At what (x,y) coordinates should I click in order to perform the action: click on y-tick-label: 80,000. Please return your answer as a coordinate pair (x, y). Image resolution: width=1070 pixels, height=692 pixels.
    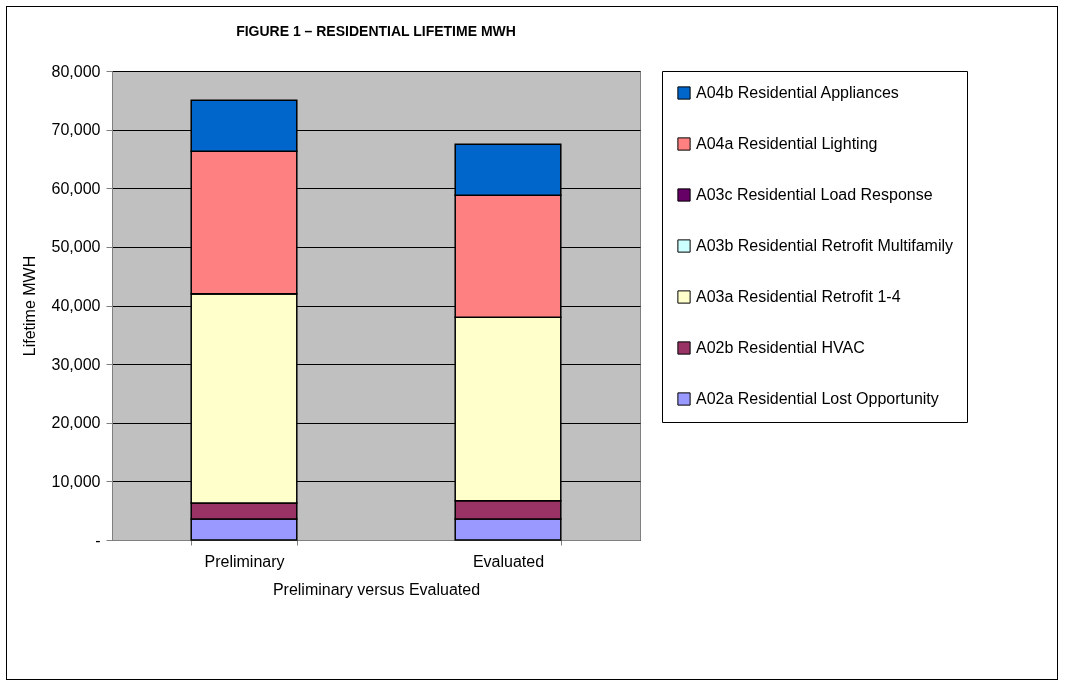
    Looking at the image, I should click on (76, 71).